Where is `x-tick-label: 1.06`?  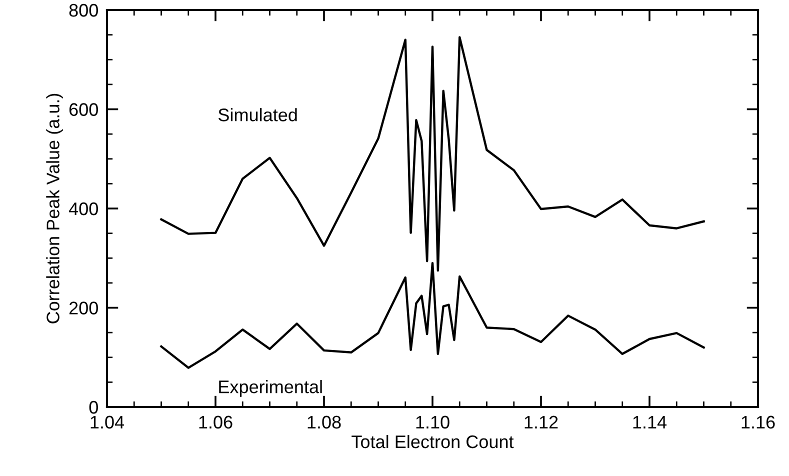
x-tick-label: 1.06 is located at coordinates (215, 422).